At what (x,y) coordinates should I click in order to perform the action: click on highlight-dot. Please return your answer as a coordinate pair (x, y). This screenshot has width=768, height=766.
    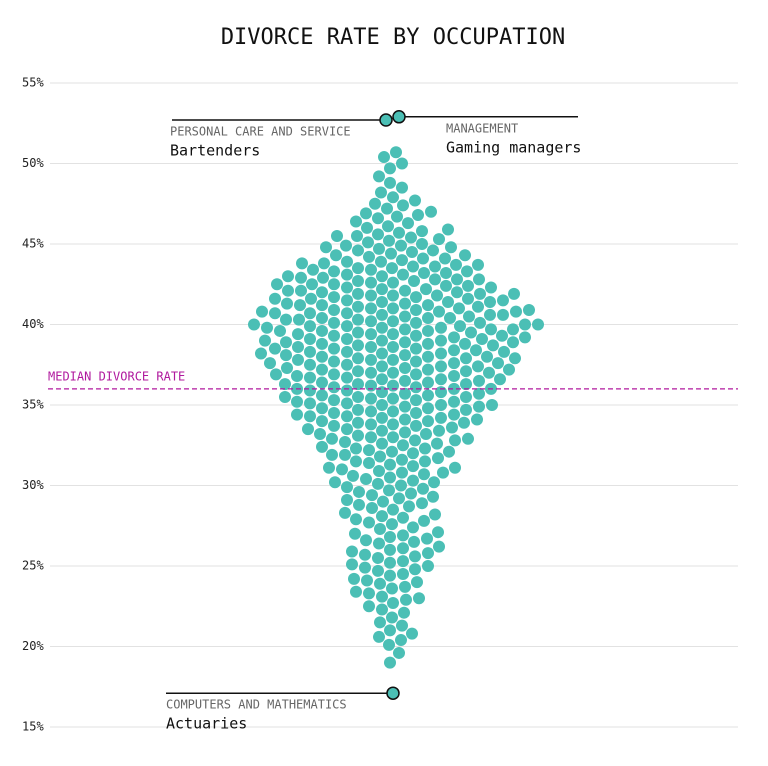
    Looking at the image, I should click on (399, 117).